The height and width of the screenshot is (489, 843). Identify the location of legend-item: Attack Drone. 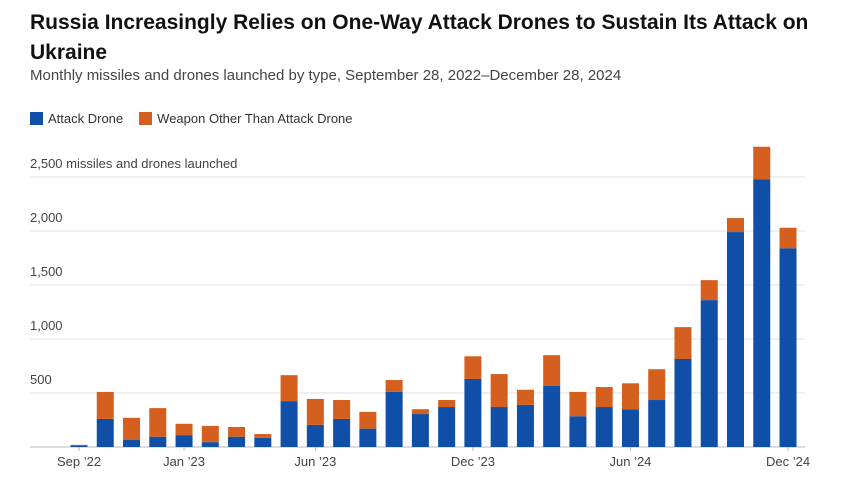
(76, 118).